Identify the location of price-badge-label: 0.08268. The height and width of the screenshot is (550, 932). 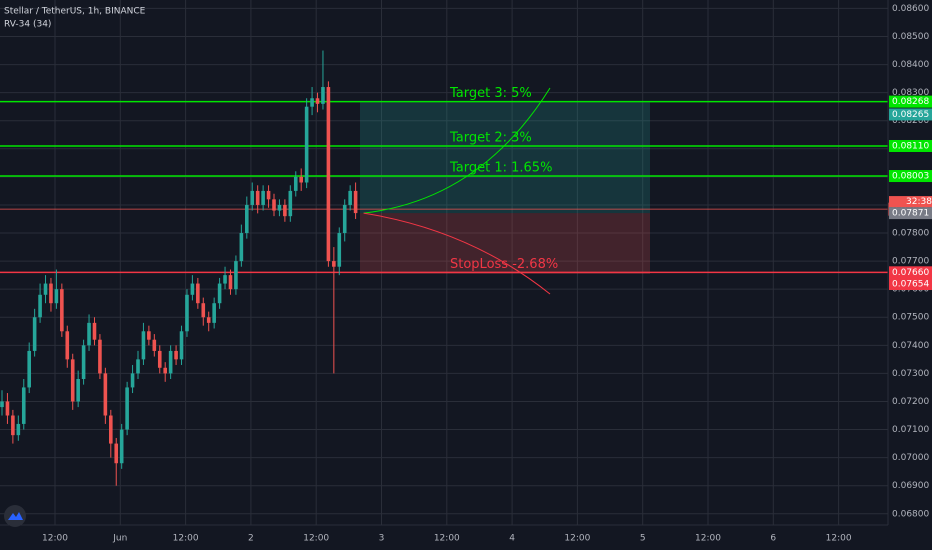
(910, 102).